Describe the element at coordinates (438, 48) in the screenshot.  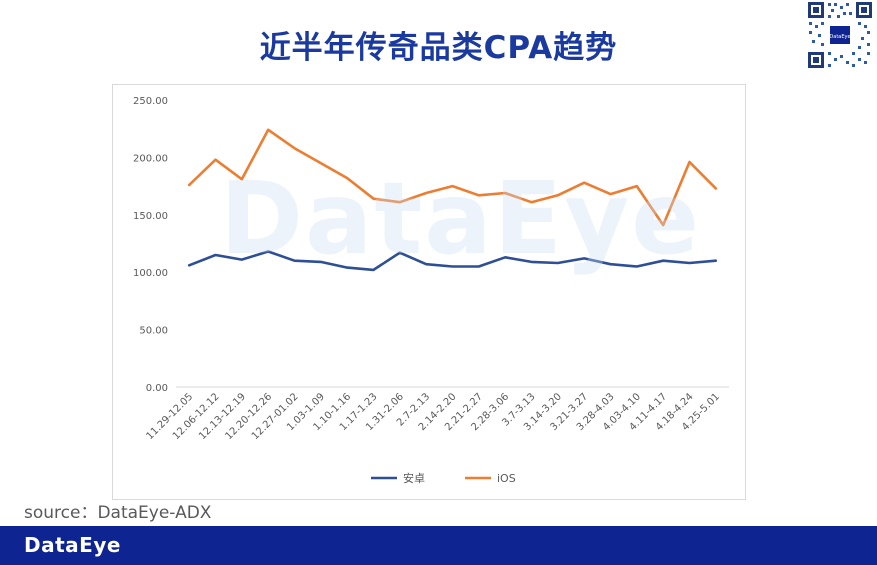
I see `page-title: 近半年传奇品类CPA趋势` at that location.